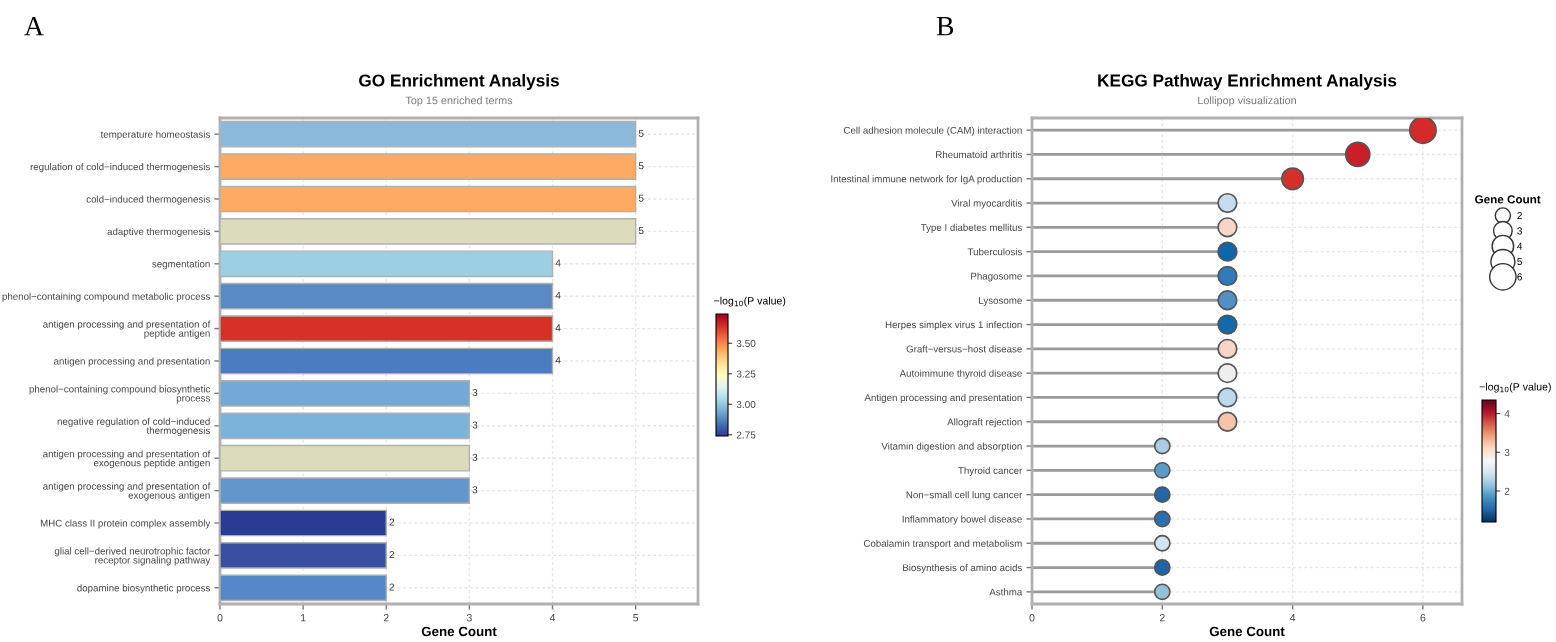 The image size is (1556, 642). I want to click on text: A, so click(34, 26).